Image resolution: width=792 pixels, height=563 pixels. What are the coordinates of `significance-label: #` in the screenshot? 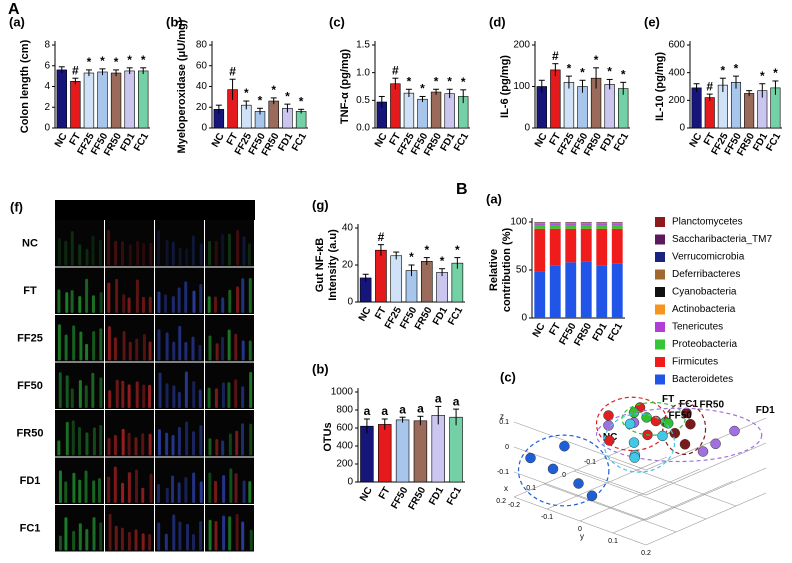 It's located at (232, 71).